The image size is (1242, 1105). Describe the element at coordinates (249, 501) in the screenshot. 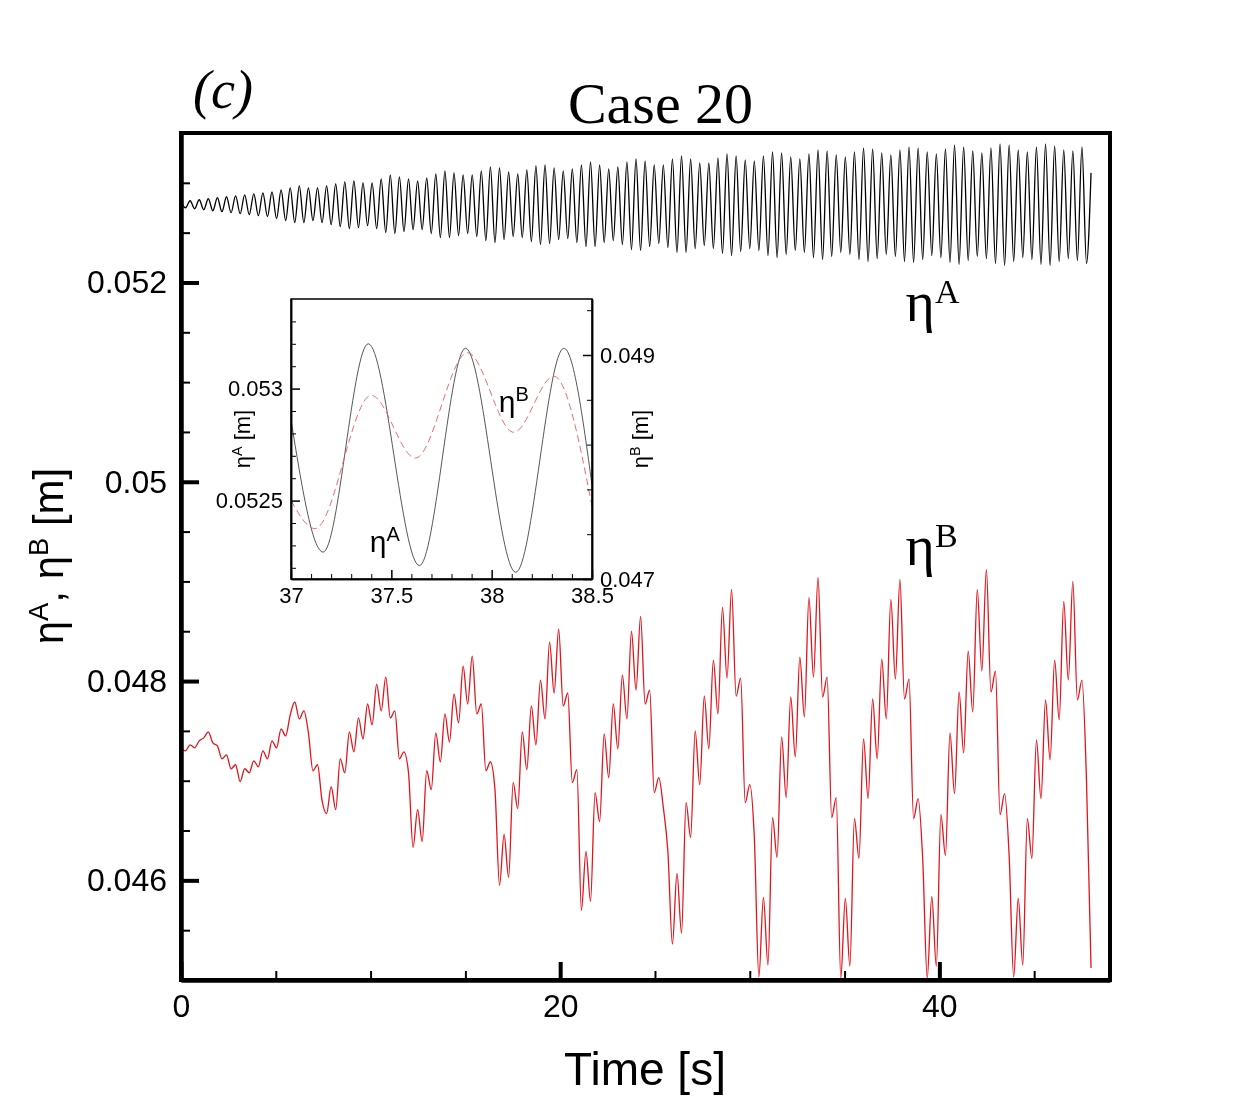

I see `y-tick-label: 0.0525` at that location.